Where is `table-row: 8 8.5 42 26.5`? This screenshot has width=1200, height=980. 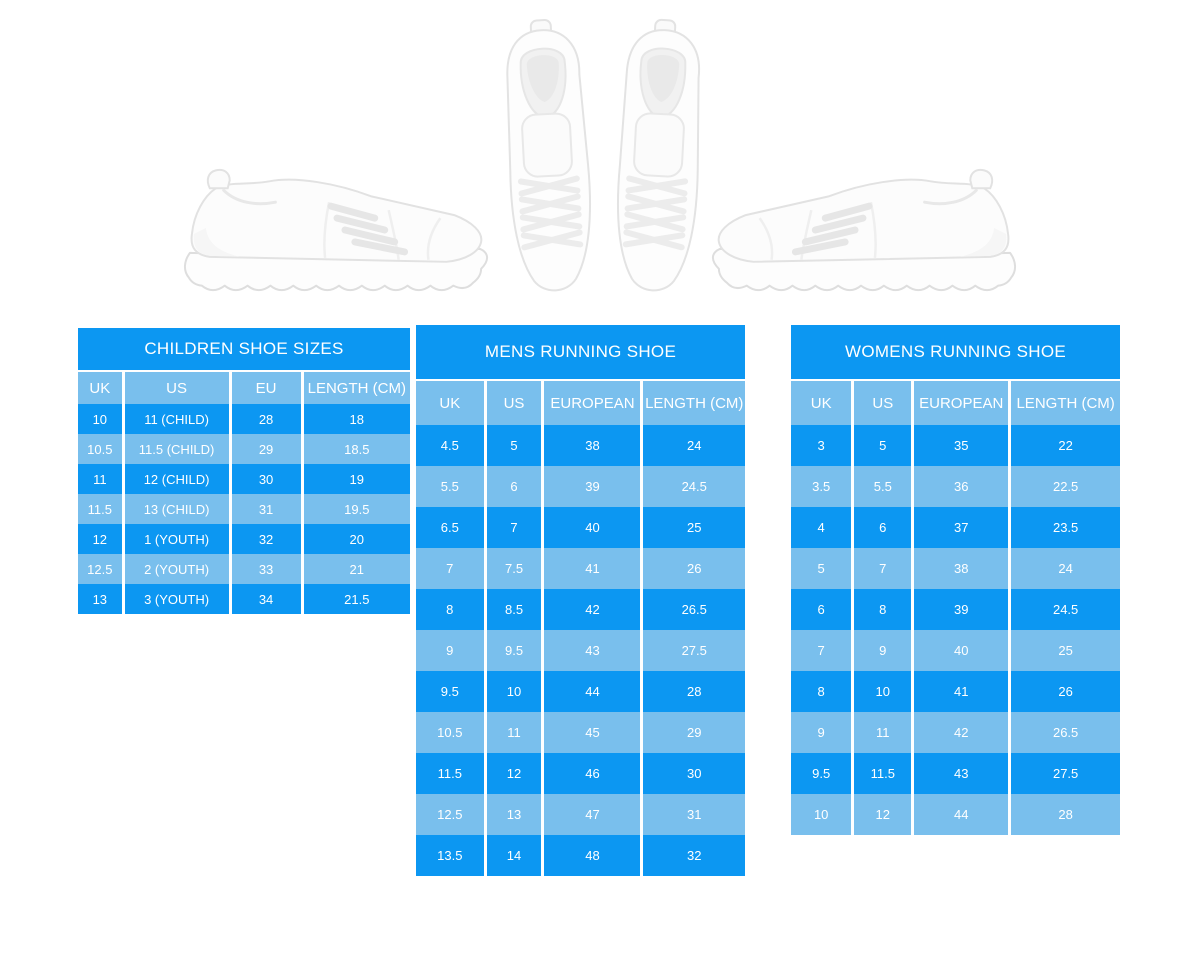
table-row: 8 8.5 42 26.5 is located at coordinates (580, 609).